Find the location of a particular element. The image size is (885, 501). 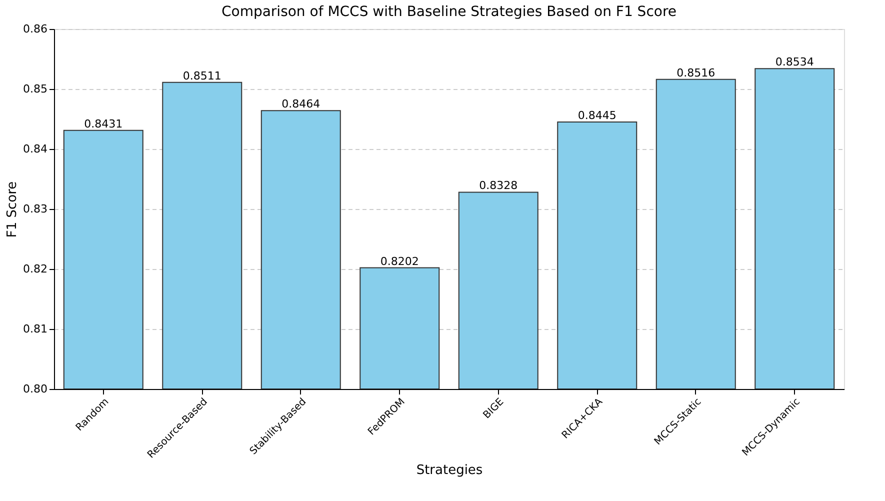

chart-title: Comparison of MCCS with Baseline Strategies Based on F1 Score is located at coordinates (449, 12).